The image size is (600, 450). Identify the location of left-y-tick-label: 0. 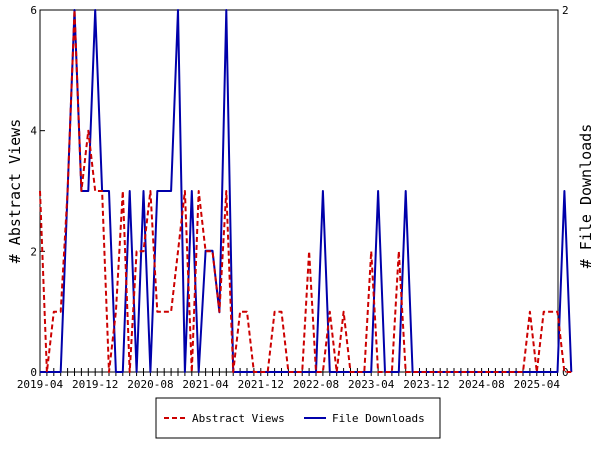
(33, 372).